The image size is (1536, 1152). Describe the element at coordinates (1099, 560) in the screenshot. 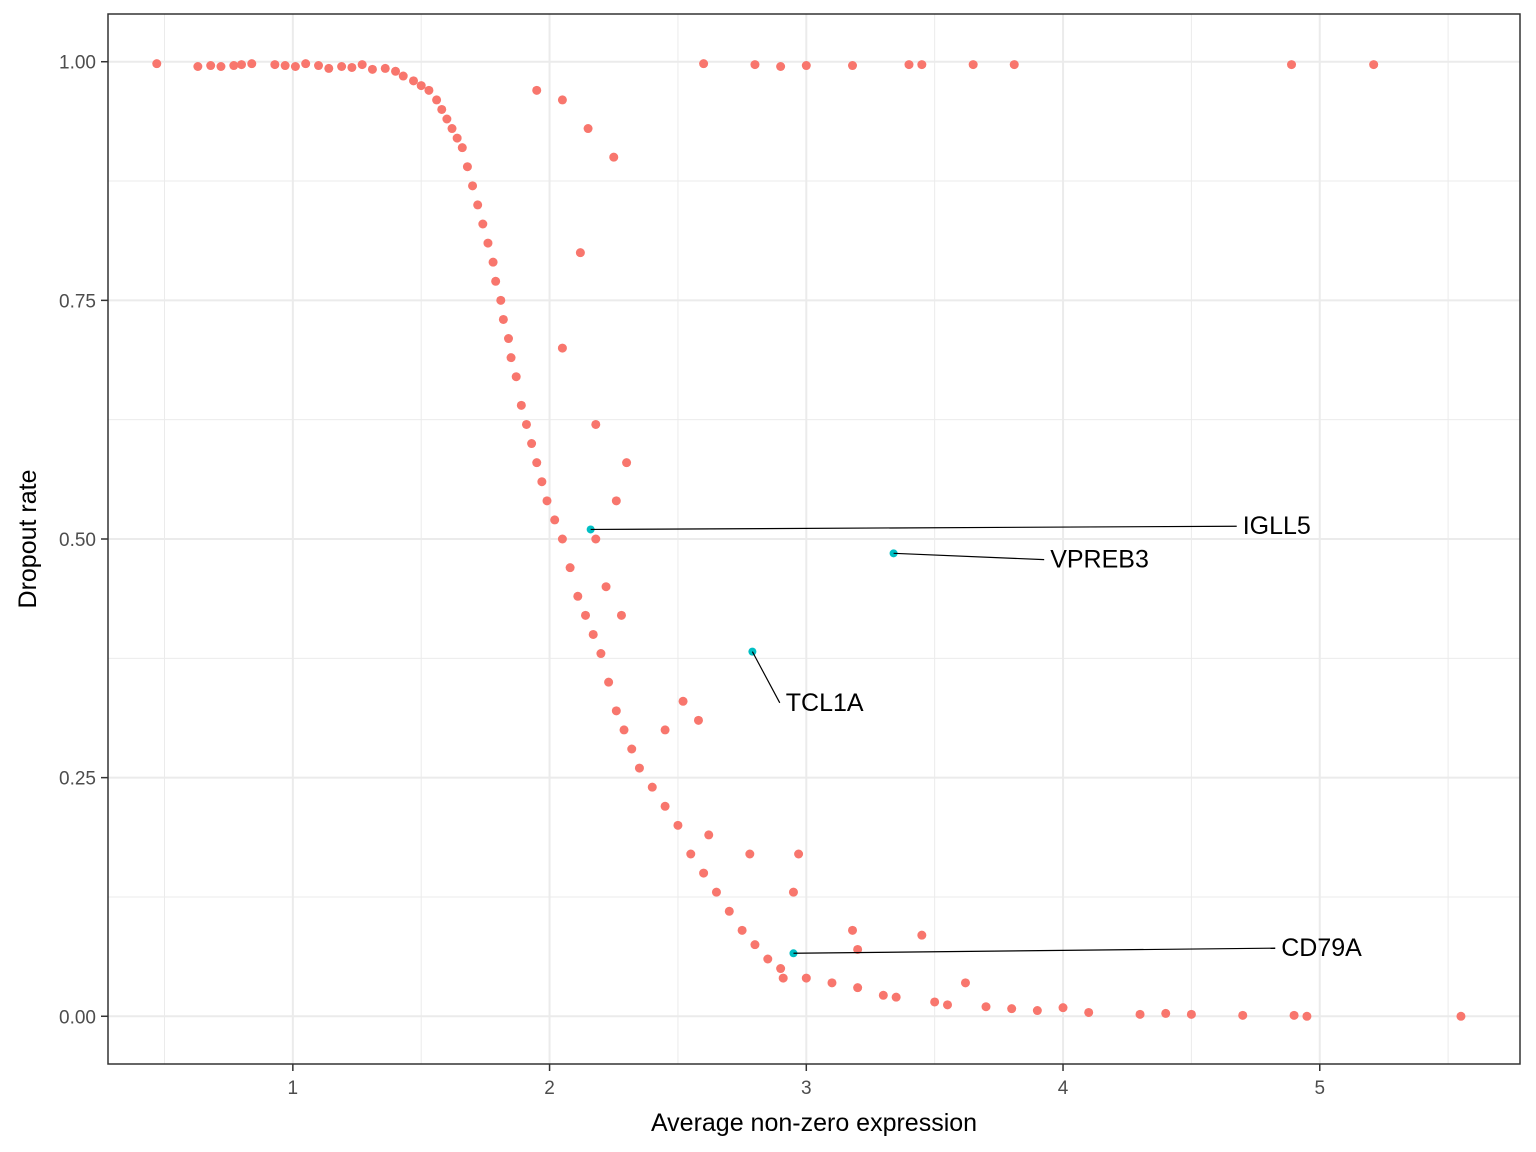

I see `point-label-vpreb3: VPREB3` at that location.